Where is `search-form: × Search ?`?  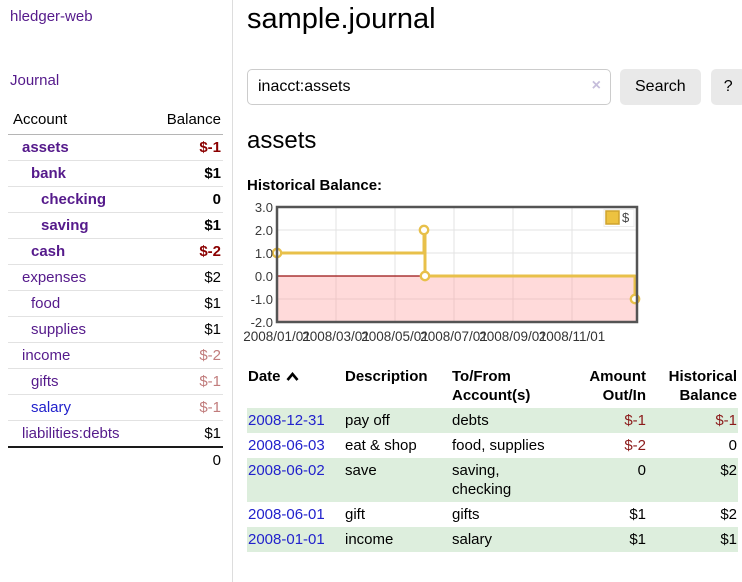
search-form: × Search ? is located at coordinates (494, 87).